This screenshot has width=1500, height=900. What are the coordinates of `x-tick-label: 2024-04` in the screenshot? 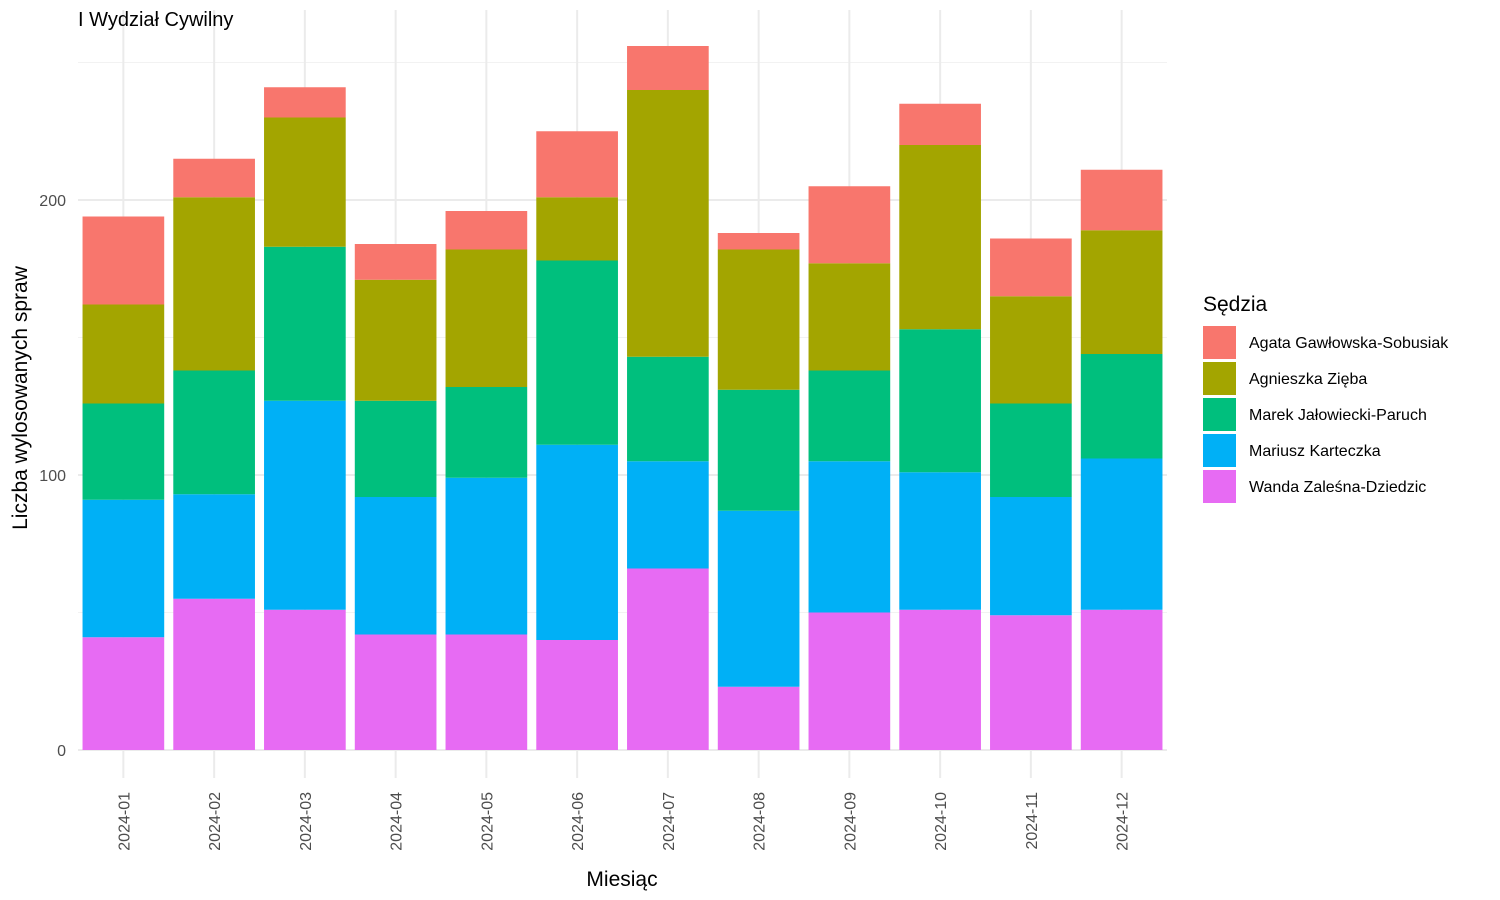 It's located at (397, 821).